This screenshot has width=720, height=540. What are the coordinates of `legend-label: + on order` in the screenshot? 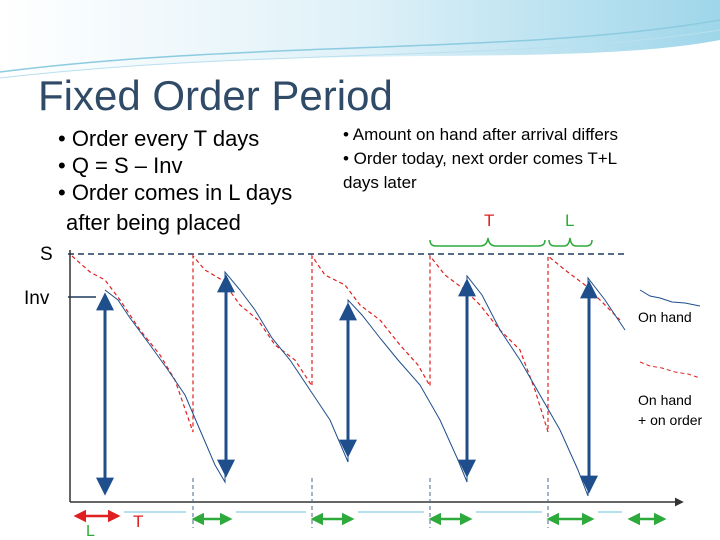 It's located at (670, 420).